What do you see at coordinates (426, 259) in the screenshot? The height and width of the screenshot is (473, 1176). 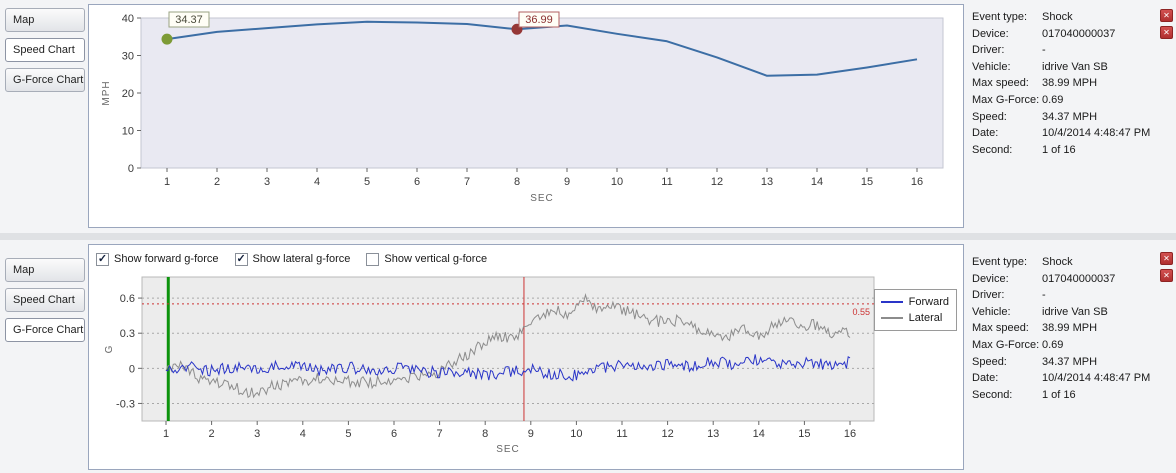 I see `checkbox-show-vertical-g-force: Show vertical g-force` at bounding box center [426, 259].